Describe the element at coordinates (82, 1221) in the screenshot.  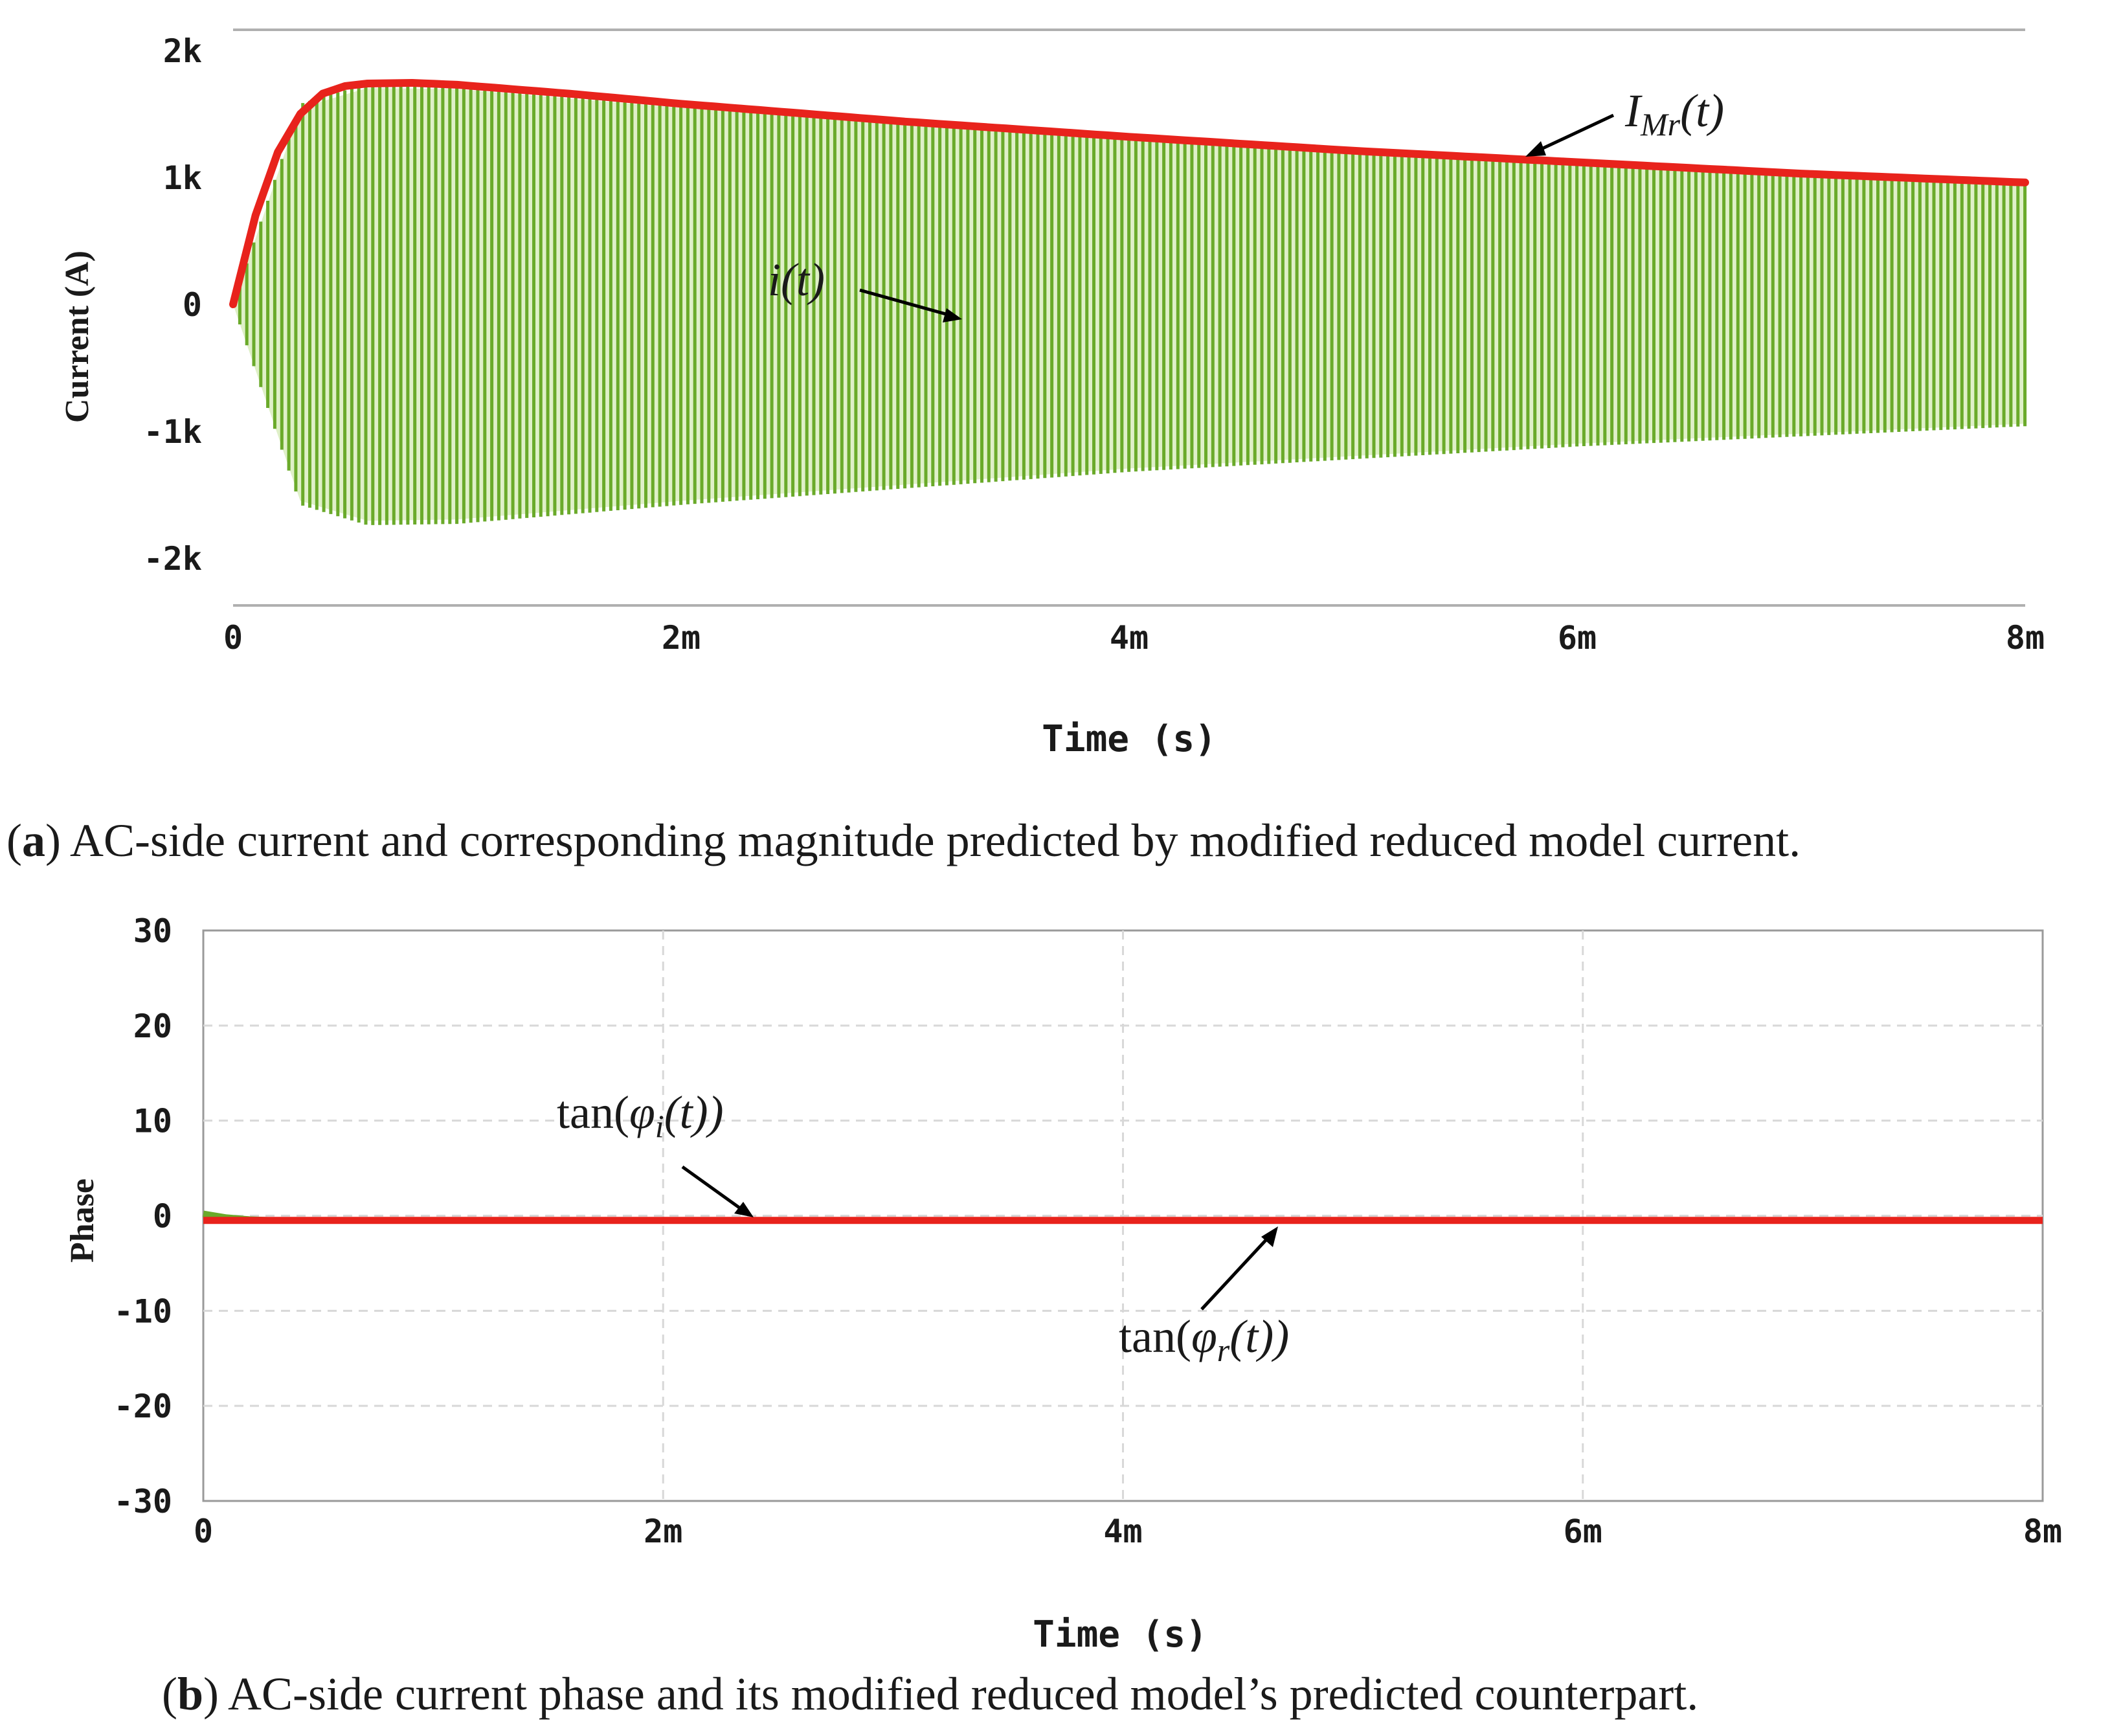
I see `panel-b-y-axis-label: Phase` at that location.